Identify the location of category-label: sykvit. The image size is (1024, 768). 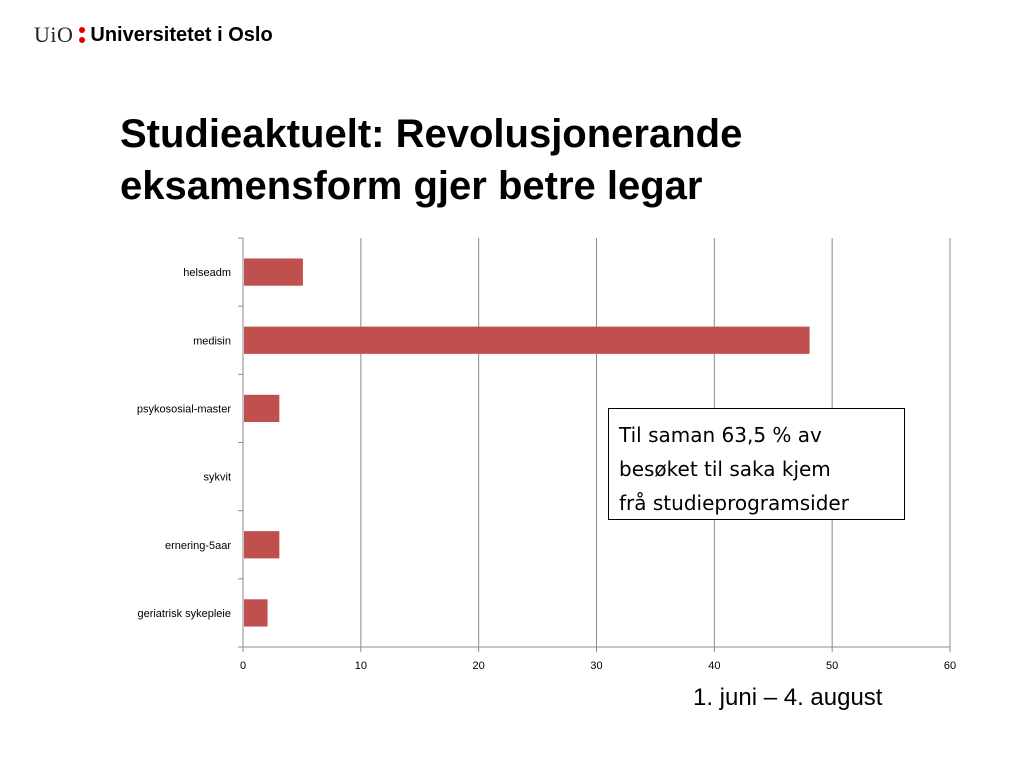
(218, 478).